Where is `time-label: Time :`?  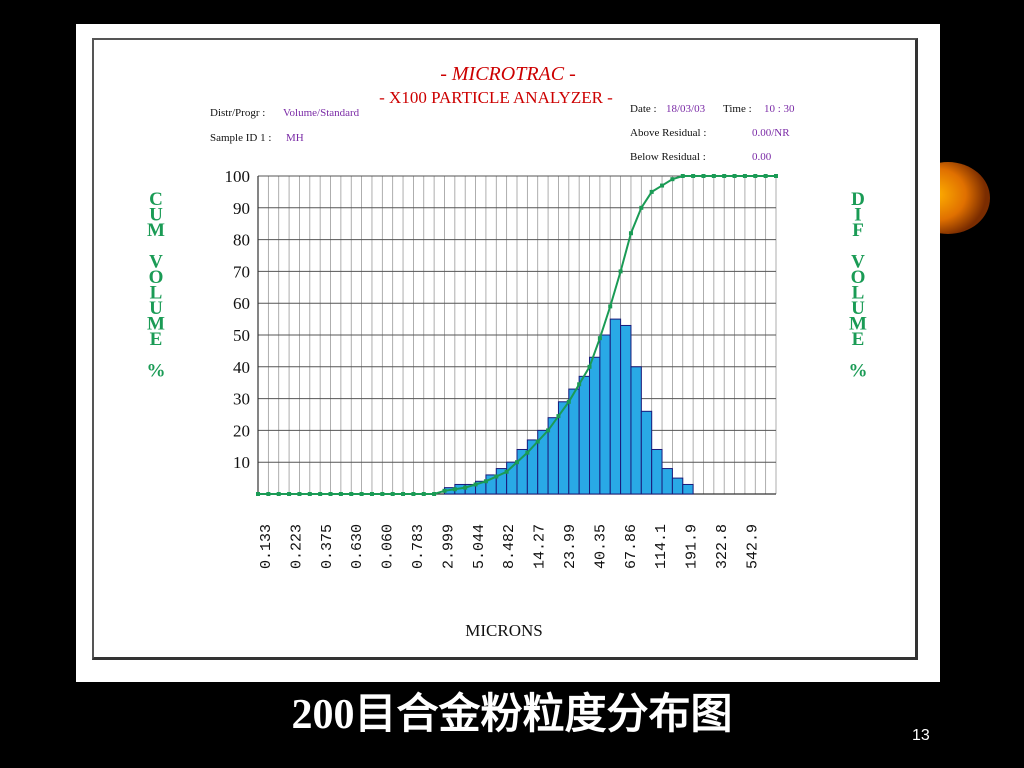 time-label: Time : is located at coordinates (737, 109).